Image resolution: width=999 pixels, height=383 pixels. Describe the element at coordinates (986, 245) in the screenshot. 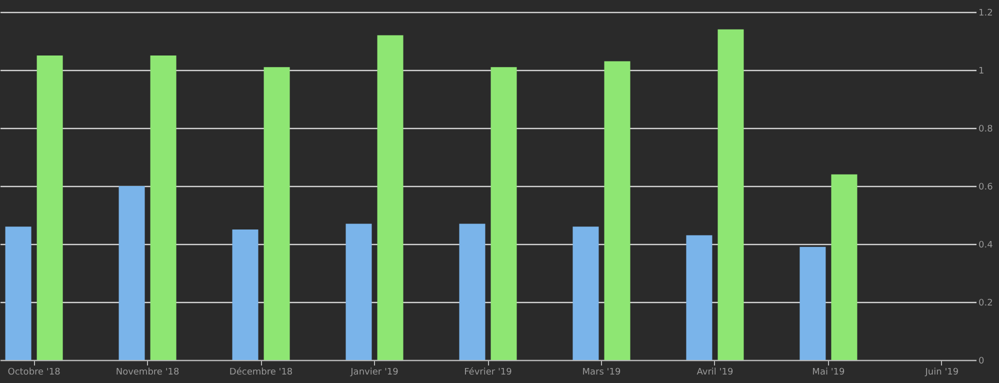

I see `y-tick-label: 0.4` at that location.